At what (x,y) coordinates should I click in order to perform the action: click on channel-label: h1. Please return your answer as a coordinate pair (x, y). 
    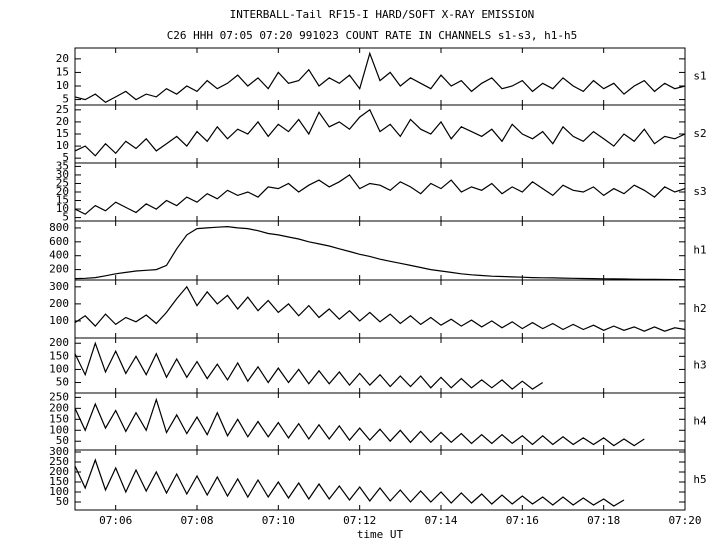
    Looking at the image, I should click on (699, 250).